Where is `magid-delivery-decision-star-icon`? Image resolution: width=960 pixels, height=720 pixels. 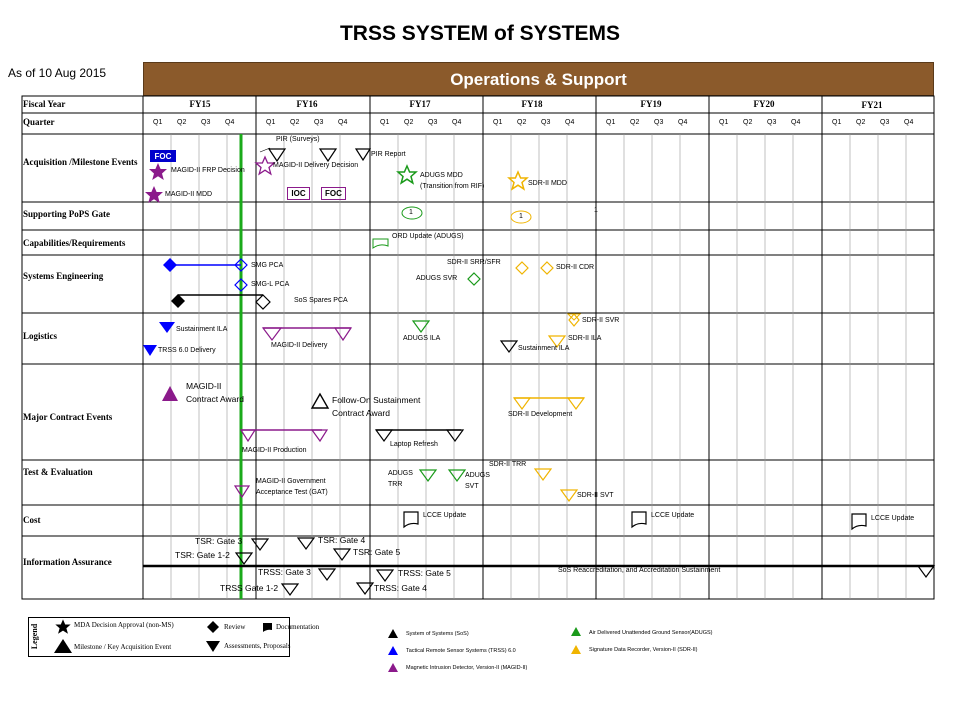 magid-delivery-decision-star-icon is located at coordinates (265, 165).